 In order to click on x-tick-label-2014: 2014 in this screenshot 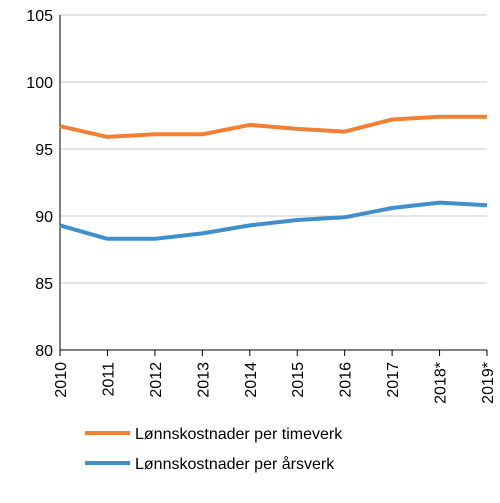, I will do `click(251, 380)`.